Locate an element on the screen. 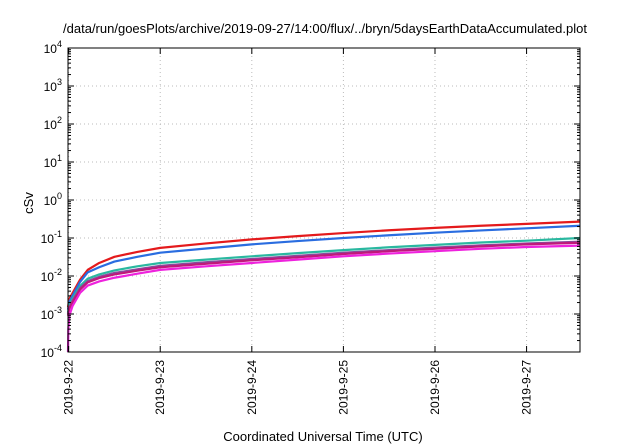 The width and height of the screenshot is (640, 448). y-tick-label: 10³ is located at coordinates (53, 85).